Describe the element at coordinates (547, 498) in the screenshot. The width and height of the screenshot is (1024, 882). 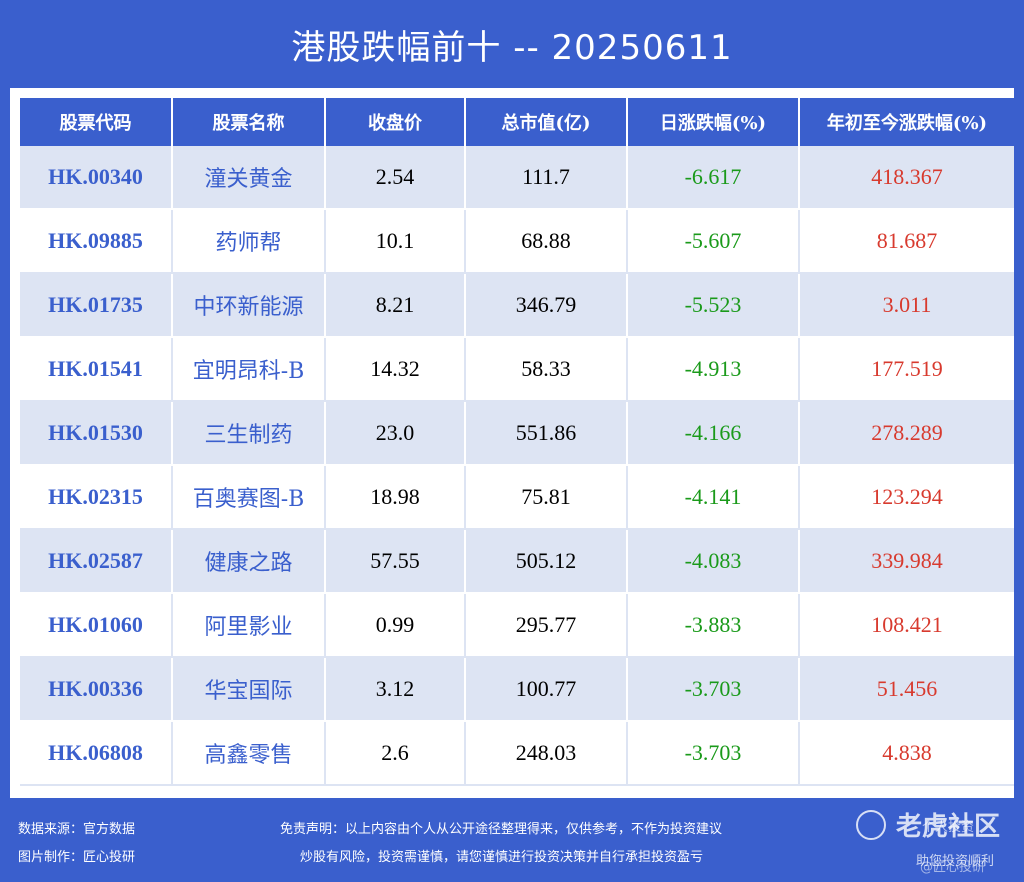
I see `market-cap: 75.81` at that location.